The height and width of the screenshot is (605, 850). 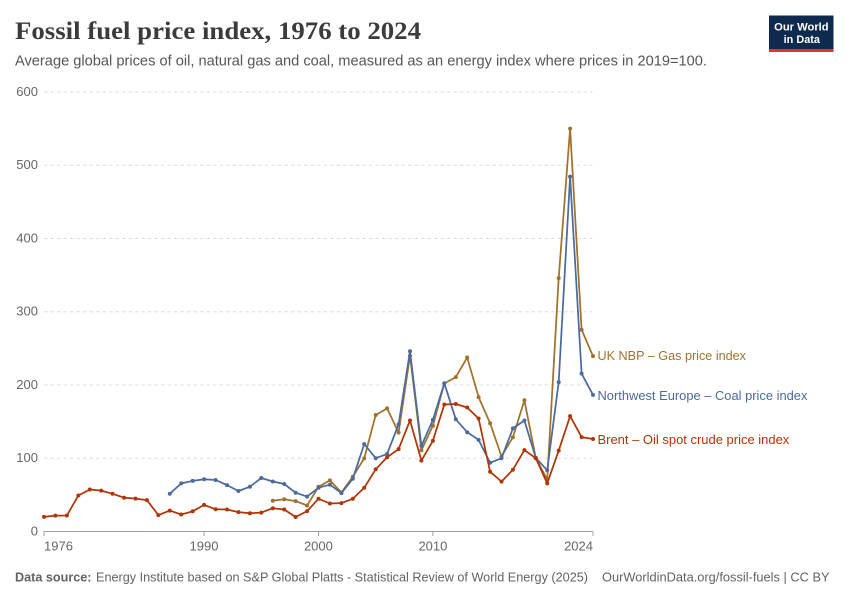 What do you see at coordinates (432, 546) in the screenshot?
I see `svg-text: 2010` at bounding box center [432, 546].